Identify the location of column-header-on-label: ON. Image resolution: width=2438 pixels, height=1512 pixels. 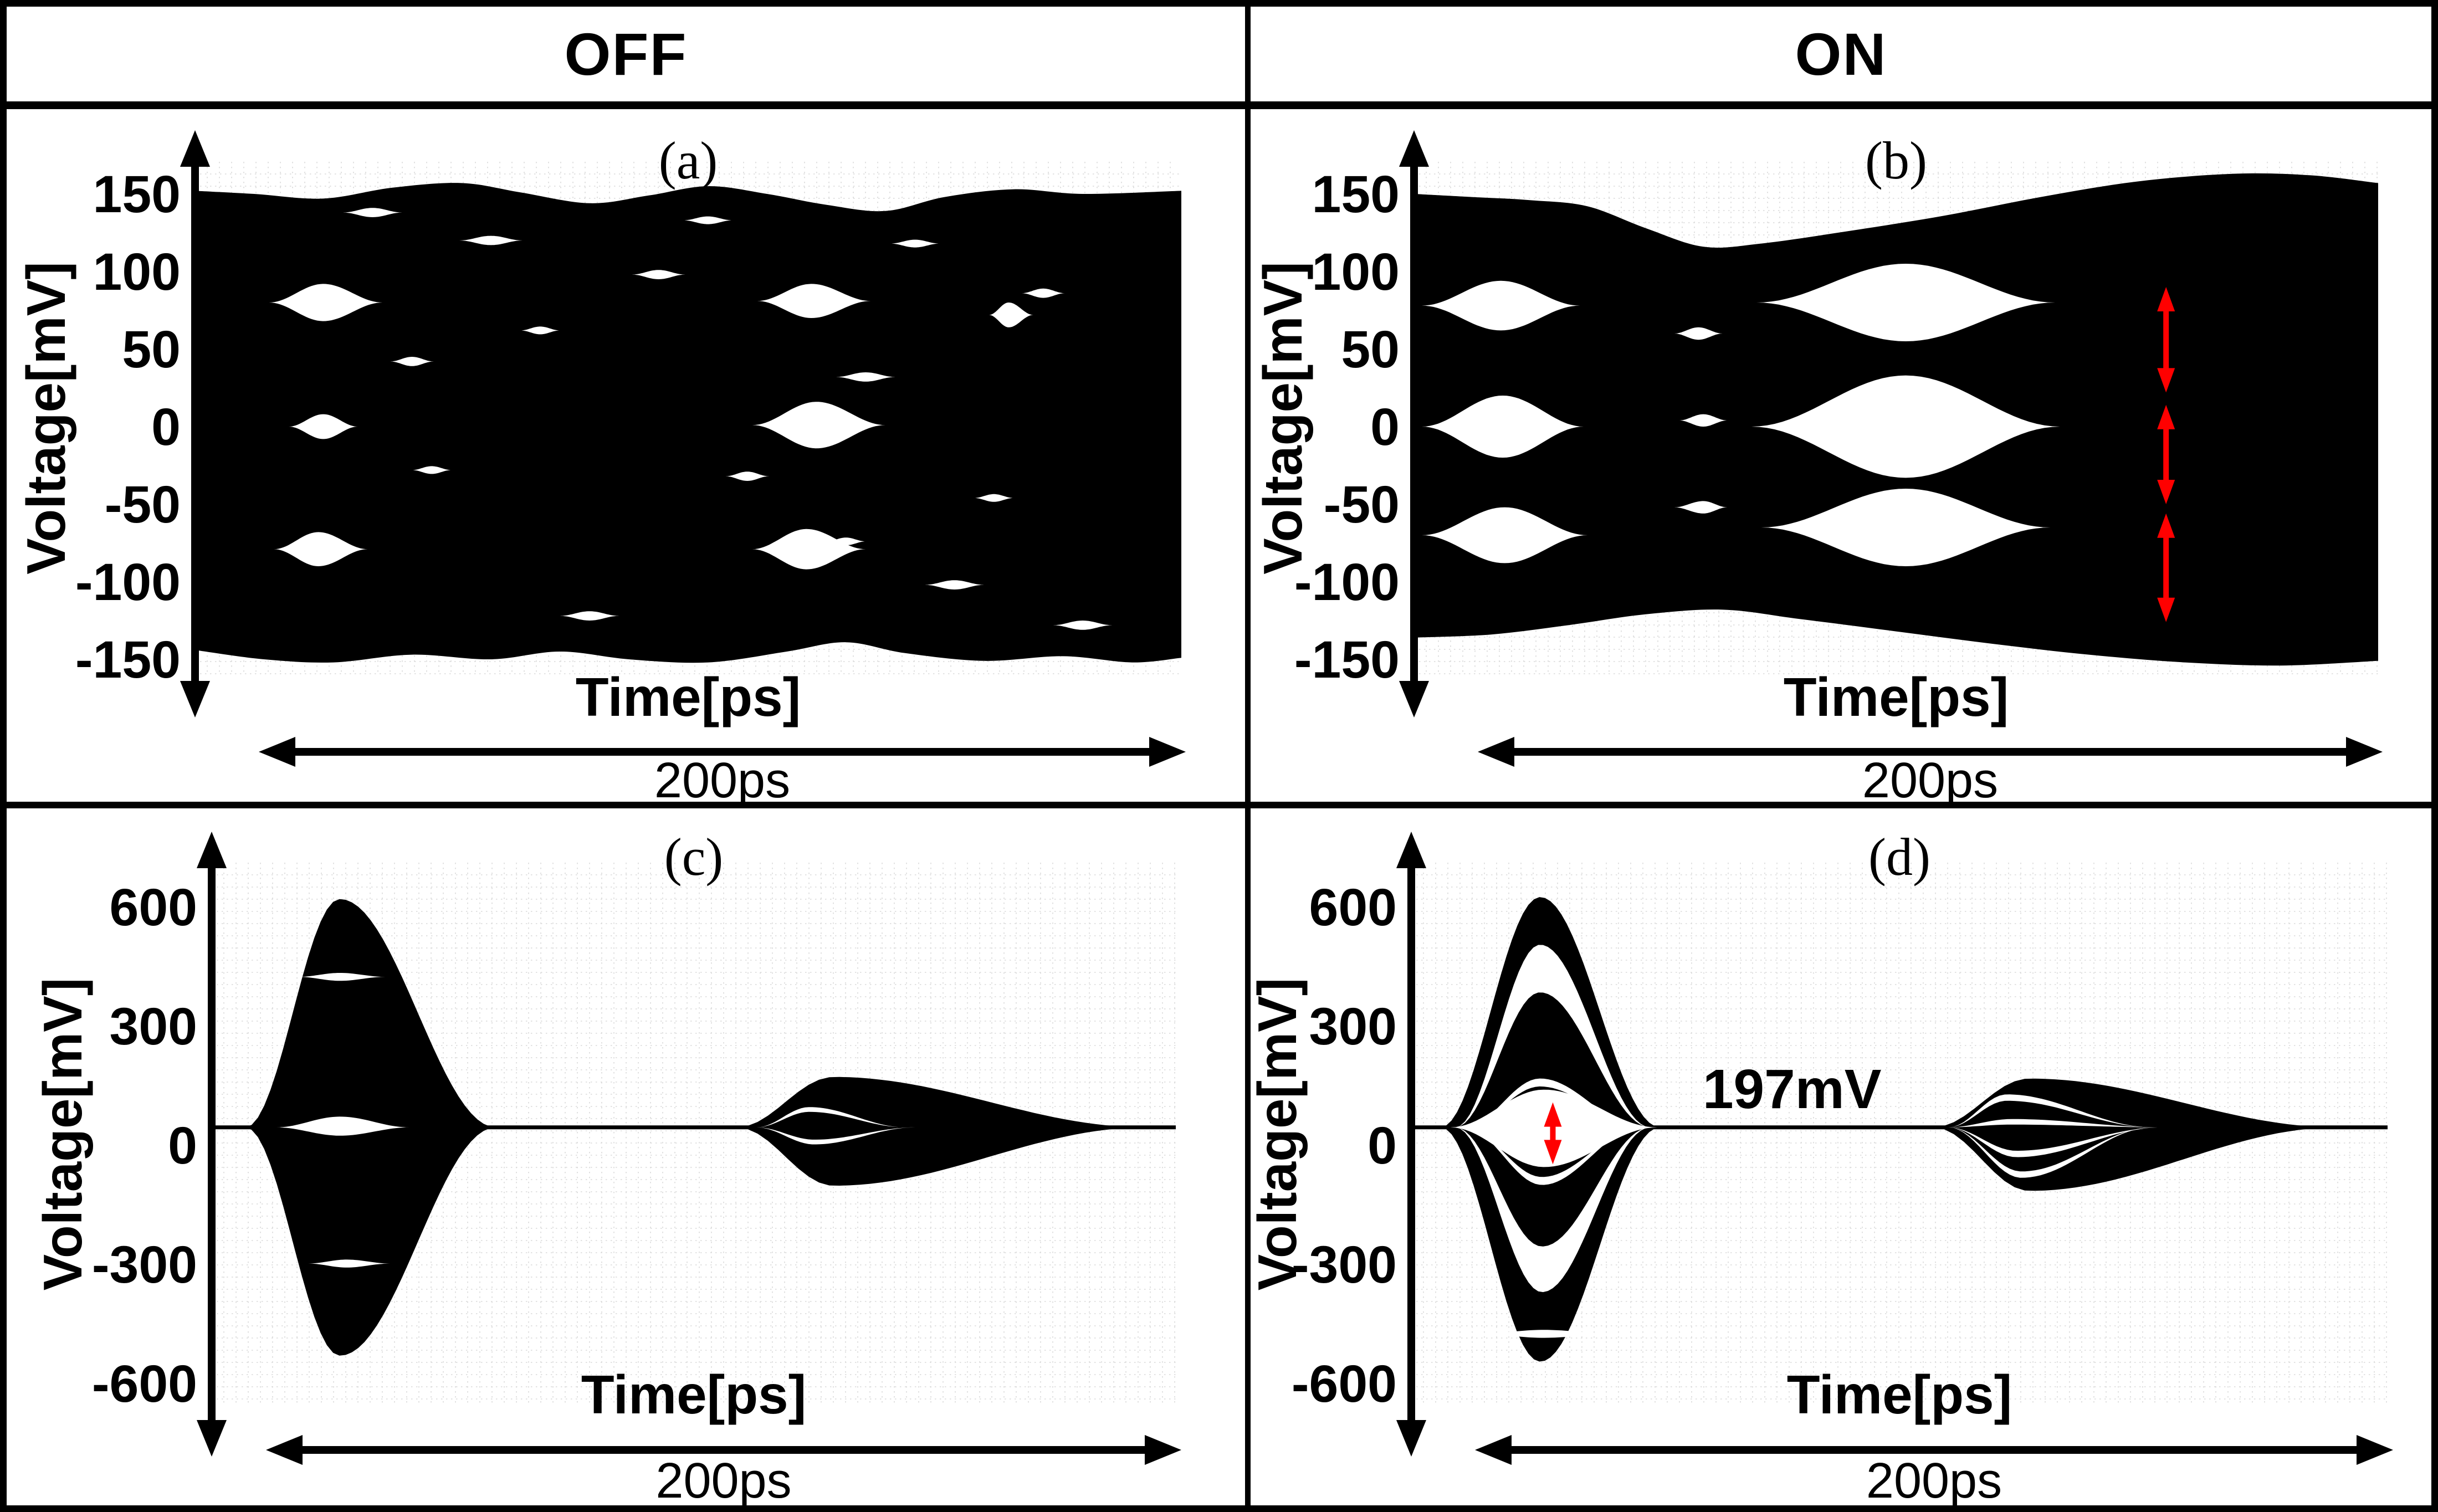
(1841, 54).